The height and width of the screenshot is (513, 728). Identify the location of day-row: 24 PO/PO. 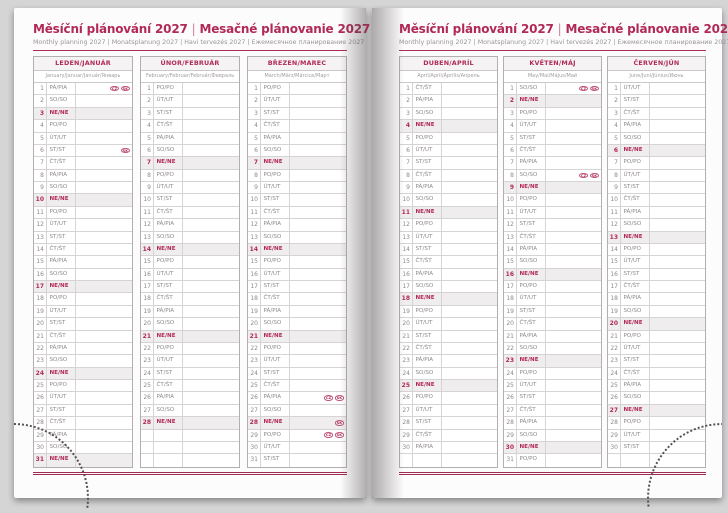
(552, 373).